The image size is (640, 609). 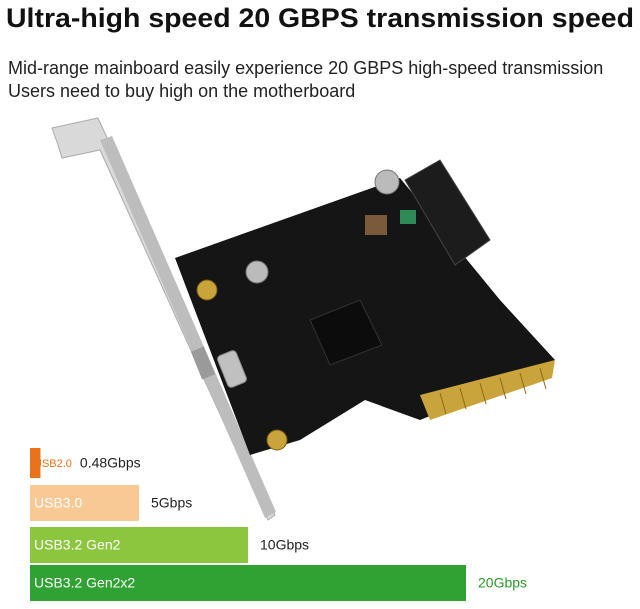 What do you see at coordinates (84, 583) in the screenshot?
I see `bar-category-label: USB3.2 Gen2x2` at bounding box center [84, 583].